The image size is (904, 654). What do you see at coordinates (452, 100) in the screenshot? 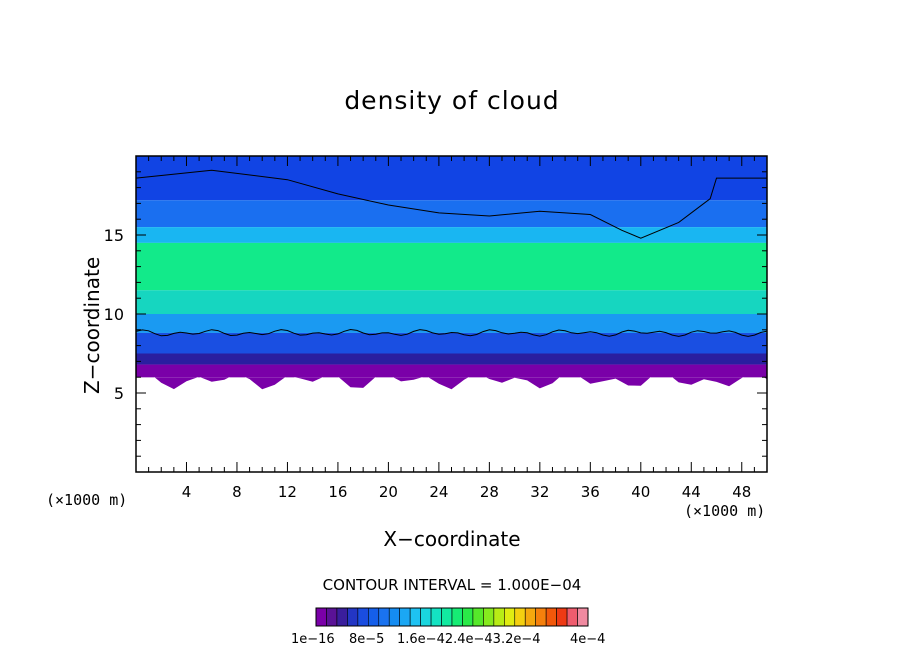
I see `chart-title: density of cloud` at bounding box center [452, 100].